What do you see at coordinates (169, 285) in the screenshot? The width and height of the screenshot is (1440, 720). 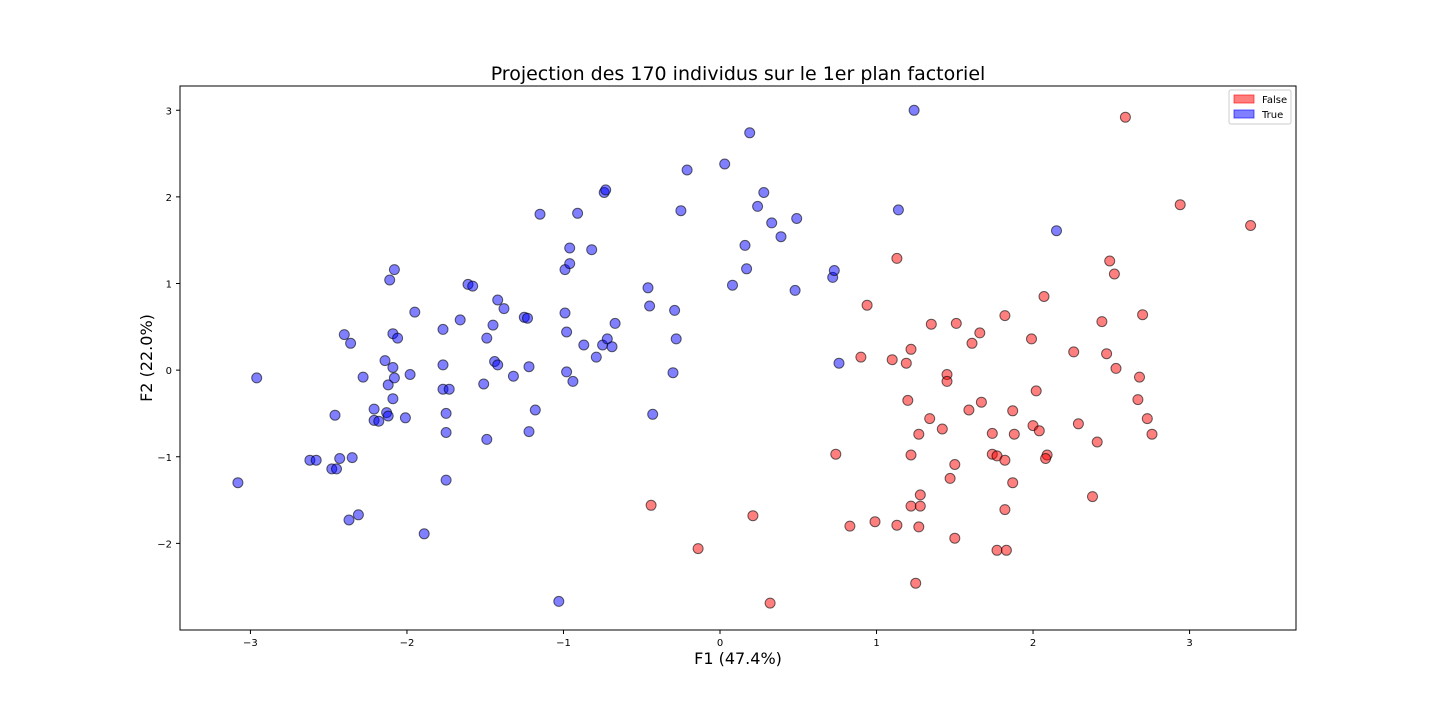 I see `y-tick-label: 1` at bounding box center [169, 285].